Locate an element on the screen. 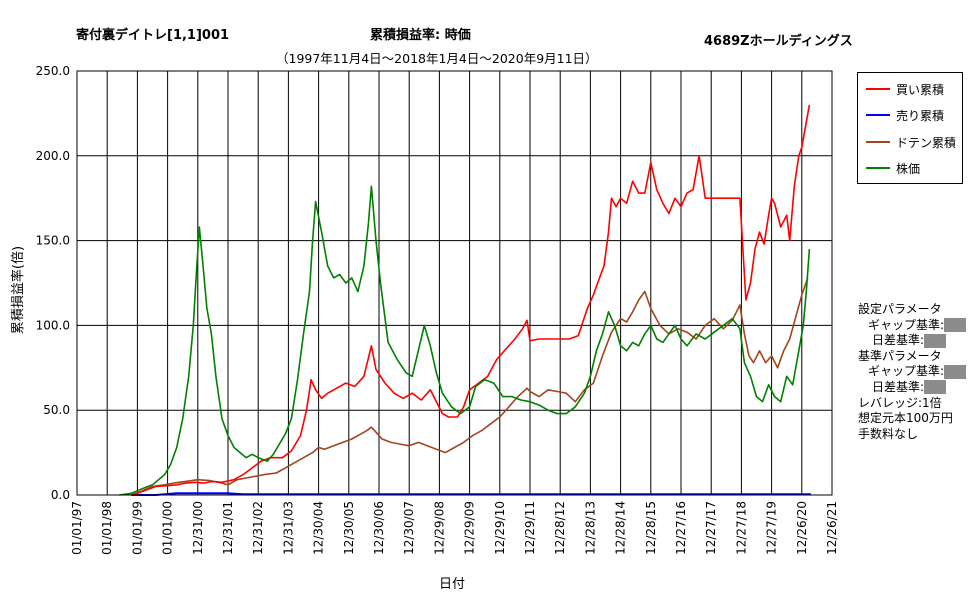 This screenshot has height=600, width=970. y-tick-labels: 0.0 50.0 100.0 150.0 200.0 250.0 is located at coordinates (53, 283).